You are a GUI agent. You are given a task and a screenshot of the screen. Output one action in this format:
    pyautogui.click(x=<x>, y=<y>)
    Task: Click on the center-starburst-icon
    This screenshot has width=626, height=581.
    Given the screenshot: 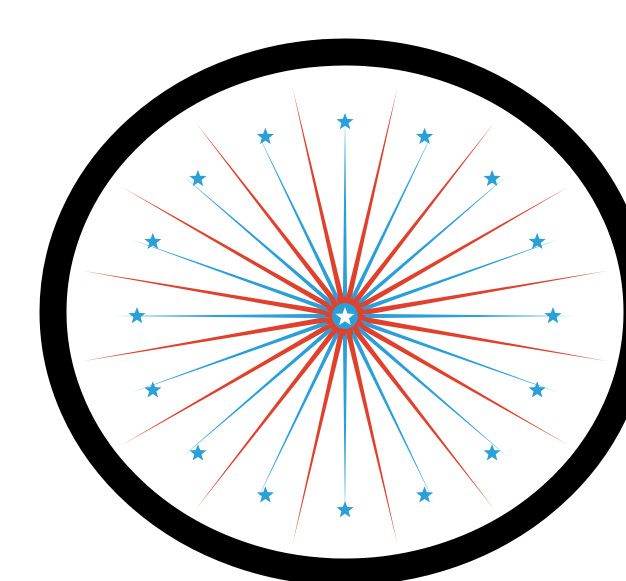 What is the action you would take?
    pyautogui.click(x=345, y=316)
    